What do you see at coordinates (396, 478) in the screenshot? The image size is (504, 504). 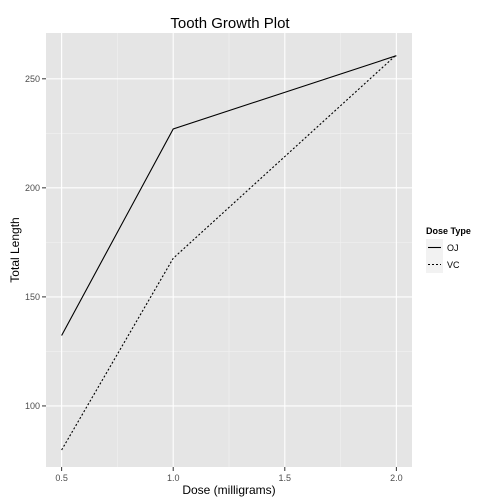 I see `x-tick-label: 2.0` at bounding box center [396, 478].